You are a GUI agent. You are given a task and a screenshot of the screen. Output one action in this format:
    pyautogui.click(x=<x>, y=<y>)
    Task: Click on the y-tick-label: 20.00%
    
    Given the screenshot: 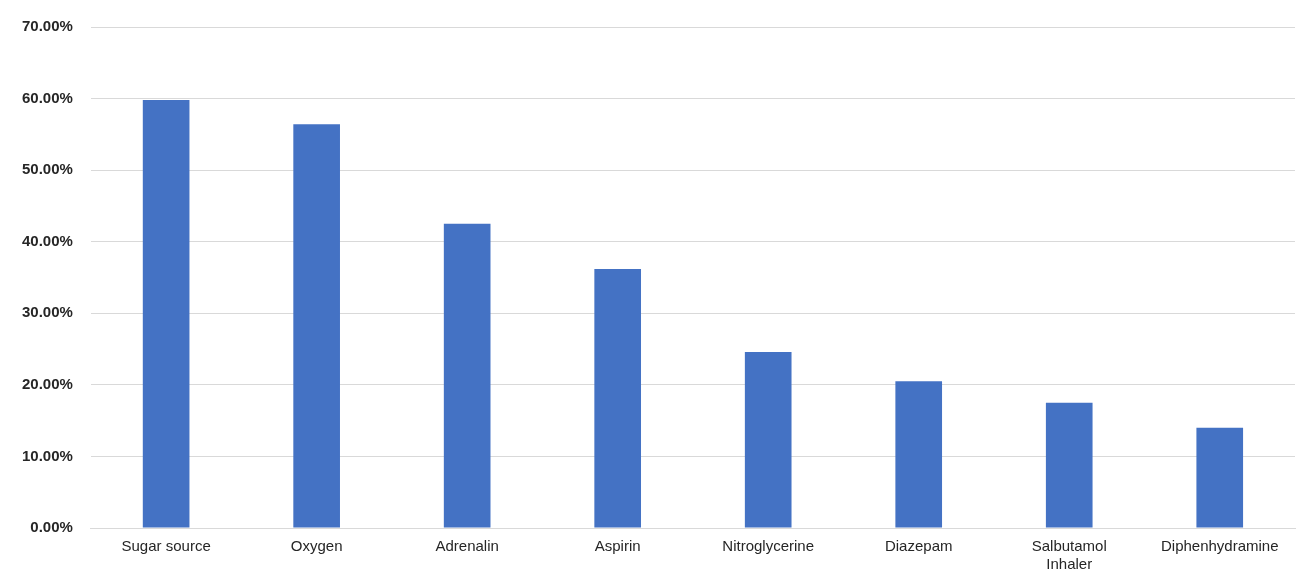 What is the action you would take?
    pyautogui.click(x=47, y=383)
    